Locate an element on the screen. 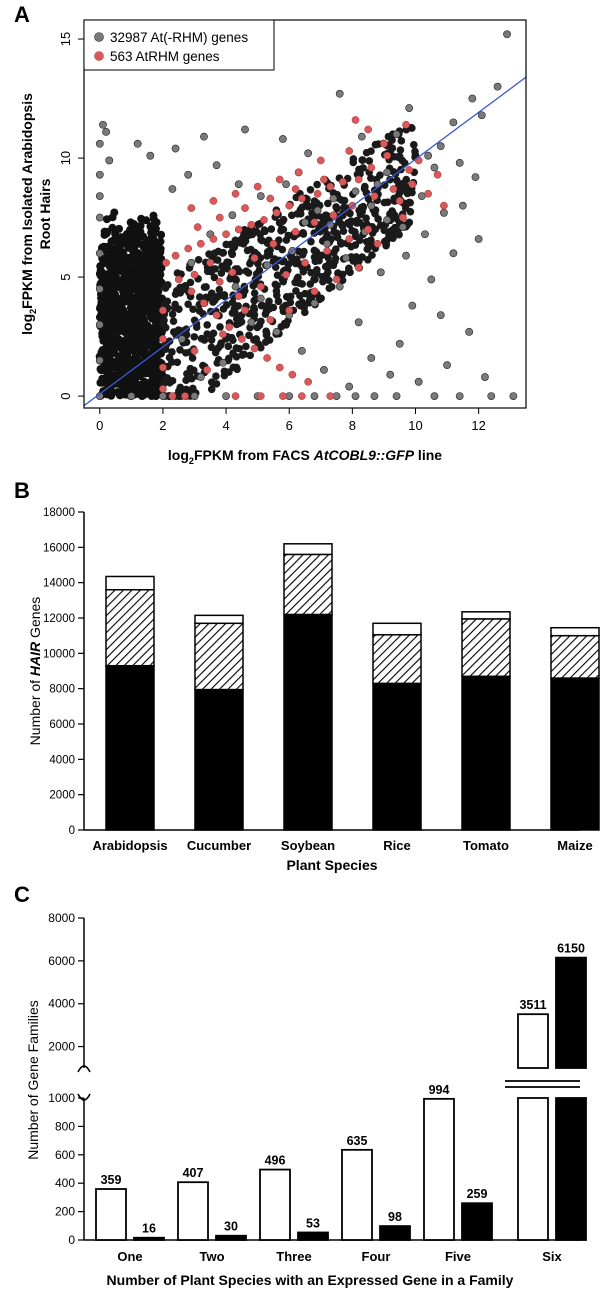 The height and width of the screenshot is (1306, 600). y-axis-title-a-line2: Root Hairs is located at coordinates (45, 213).